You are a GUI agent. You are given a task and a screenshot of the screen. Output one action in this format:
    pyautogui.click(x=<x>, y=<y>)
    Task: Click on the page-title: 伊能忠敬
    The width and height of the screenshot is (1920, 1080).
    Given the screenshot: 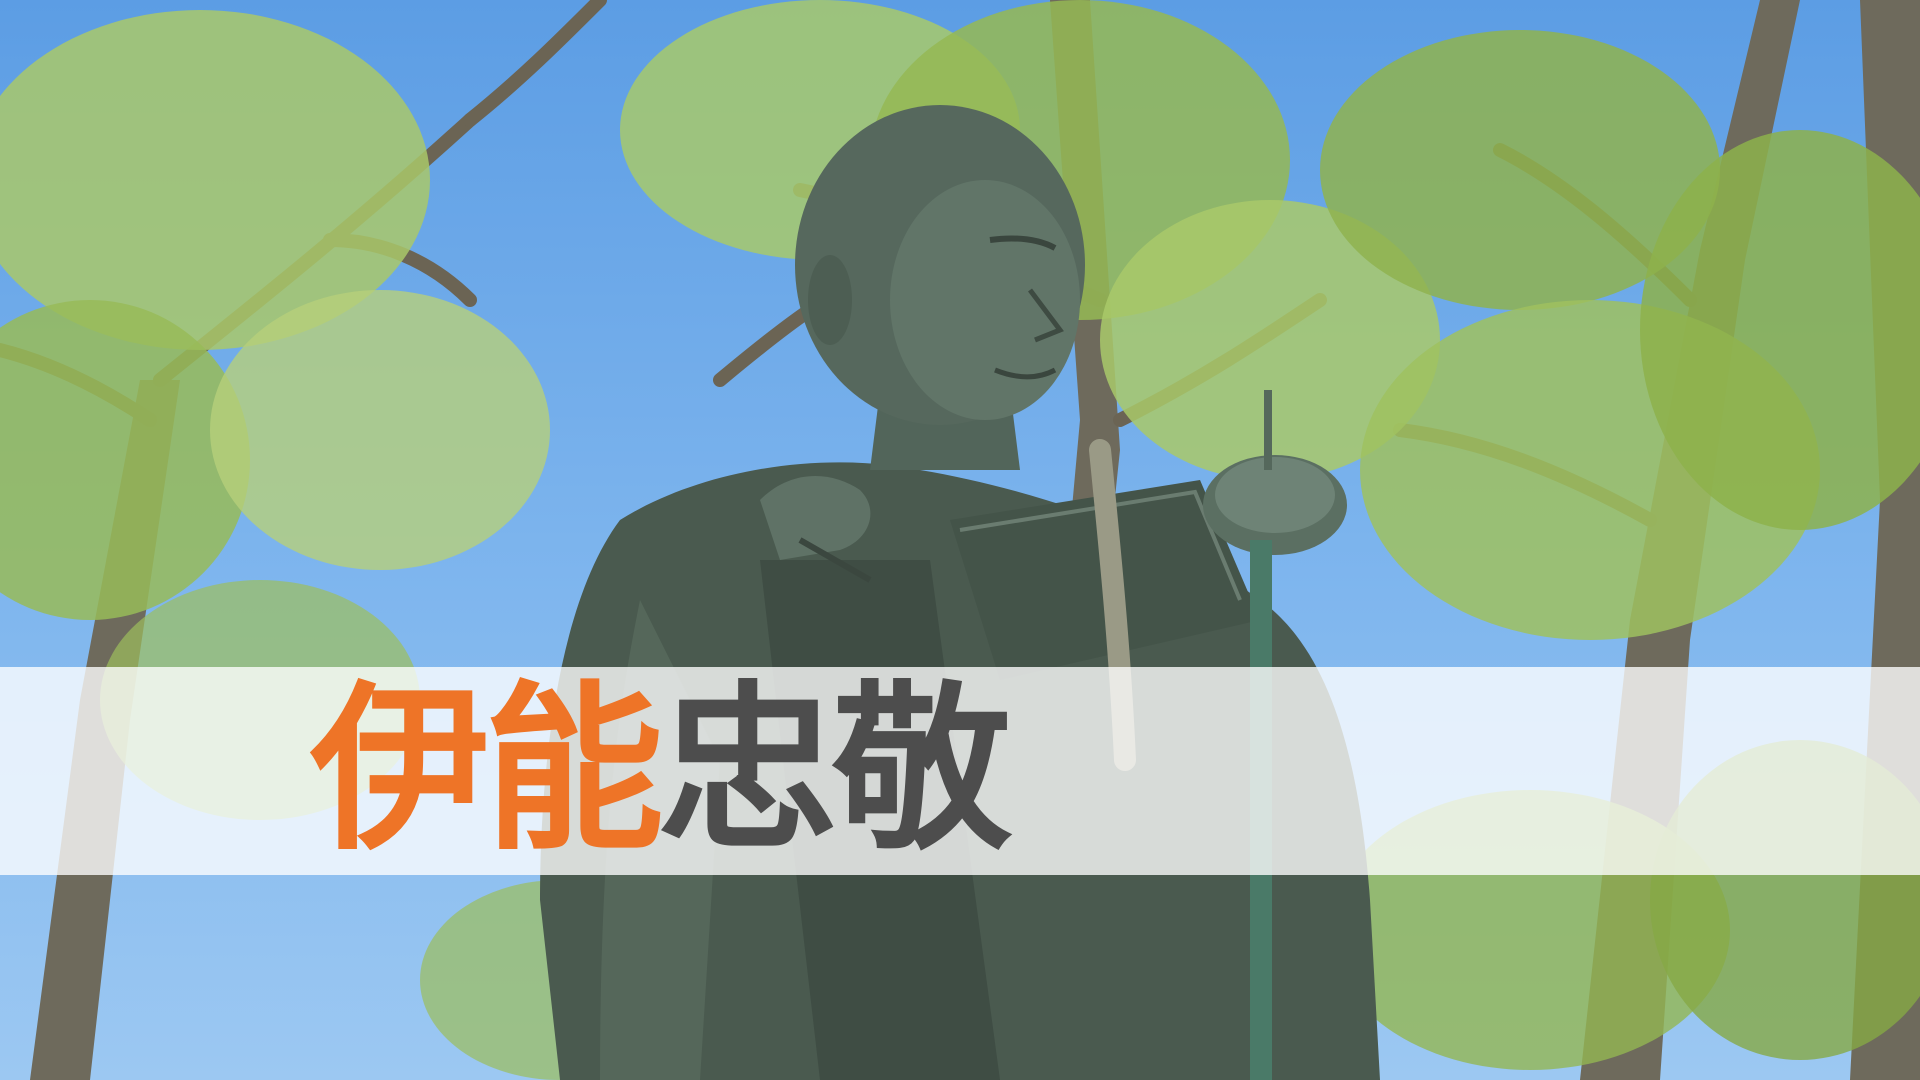 What is the action you would take?
    pyautogui.click(x=661, y=769)
    